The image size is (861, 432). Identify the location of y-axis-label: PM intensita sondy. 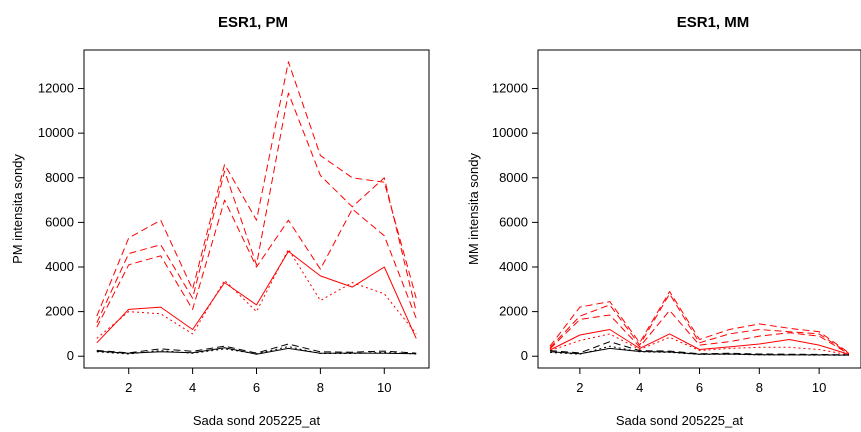
(17, 209).